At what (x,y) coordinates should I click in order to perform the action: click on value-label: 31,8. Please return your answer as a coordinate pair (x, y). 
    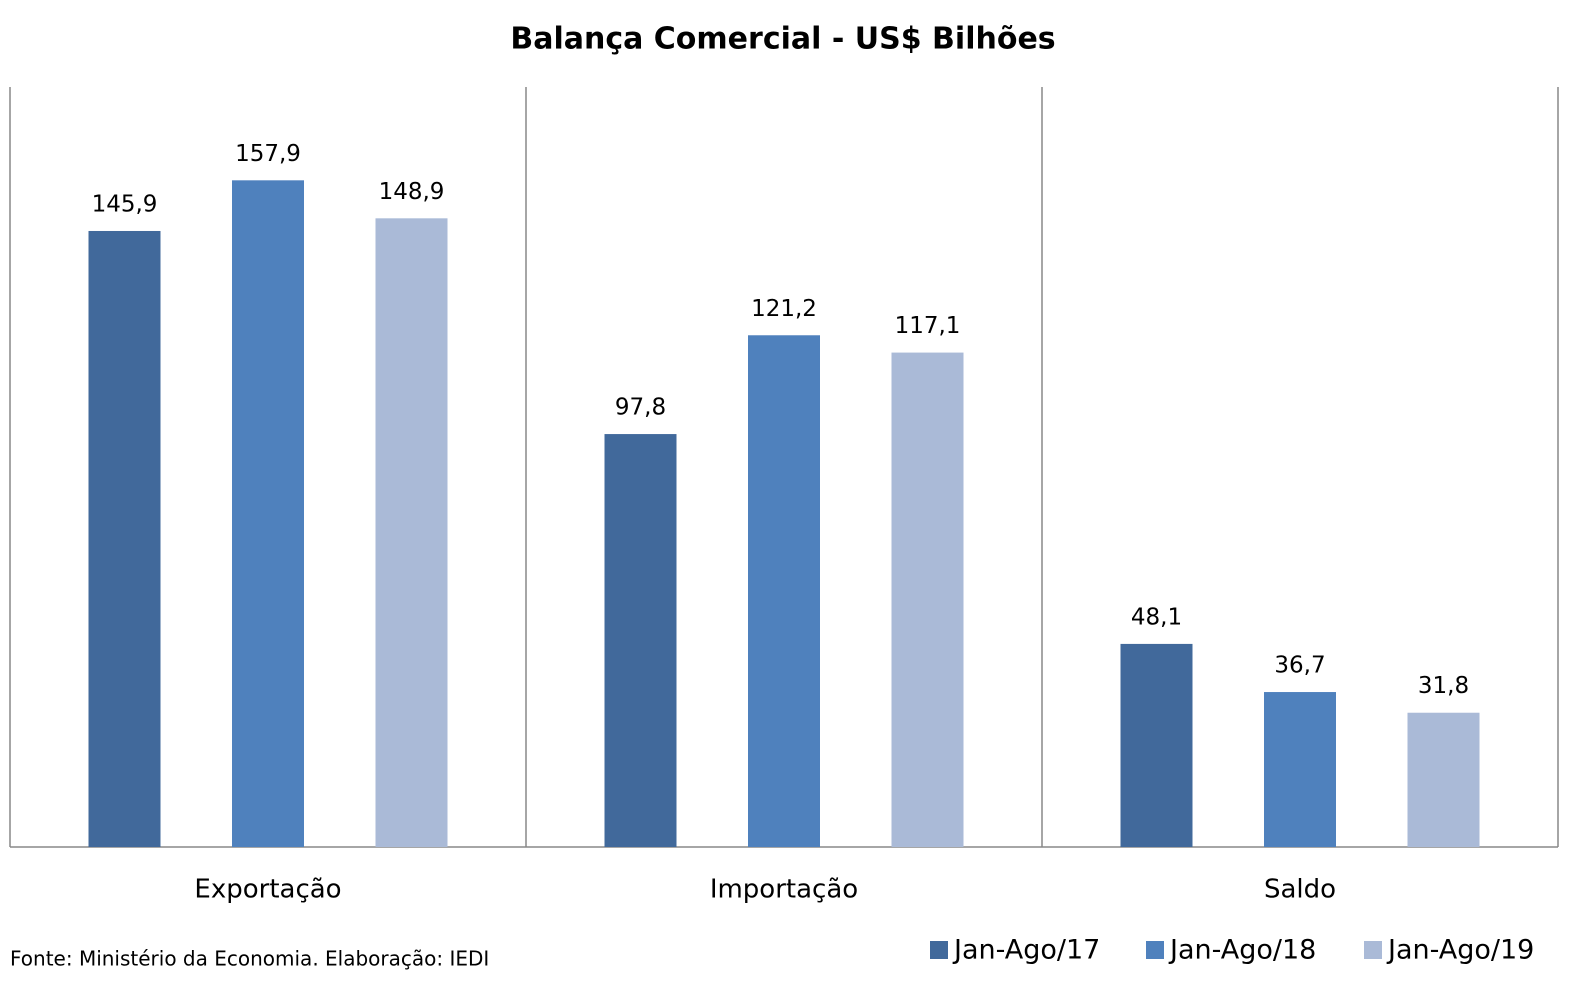
    Looking at the image, I should click on (1443, 686).